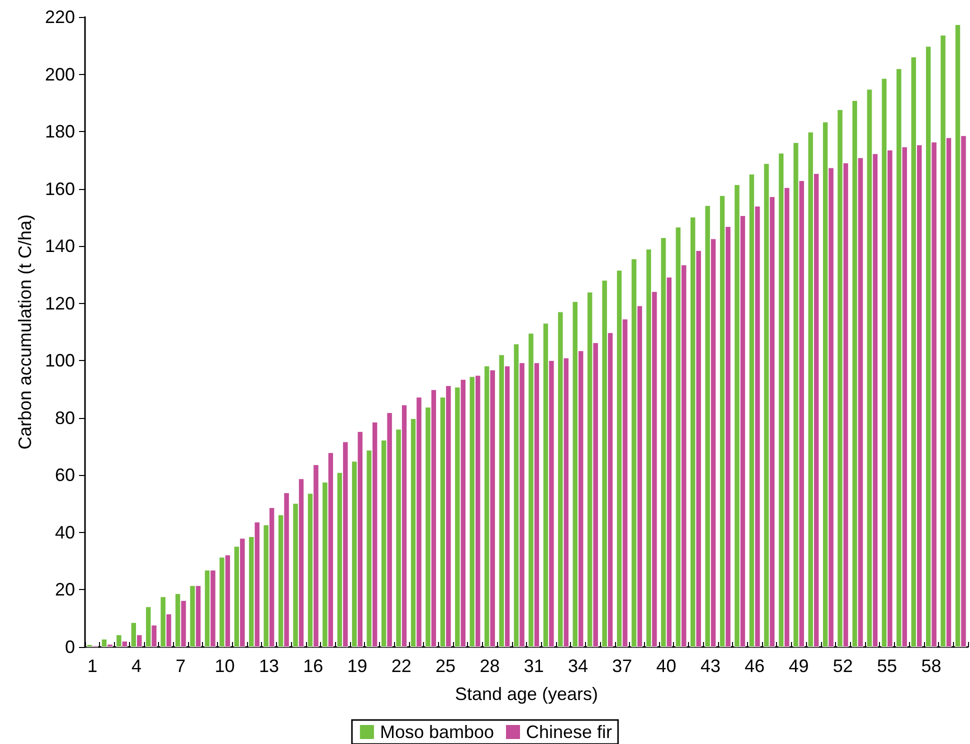  Describe the element at coordinates (64, 590) in the screenshot. I see `y-tick-label: 20` at that location.